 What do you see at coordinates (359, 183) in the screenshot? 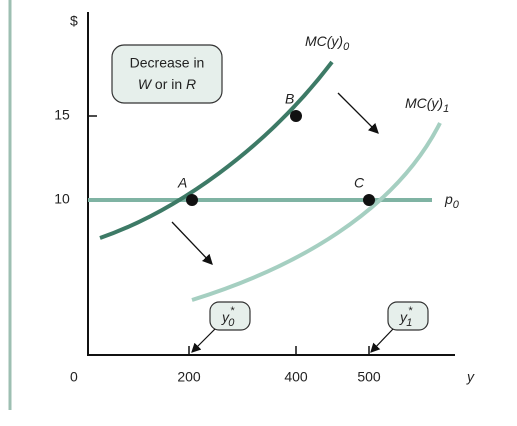
I see `point-label: C` at bounding box center [359, 183].